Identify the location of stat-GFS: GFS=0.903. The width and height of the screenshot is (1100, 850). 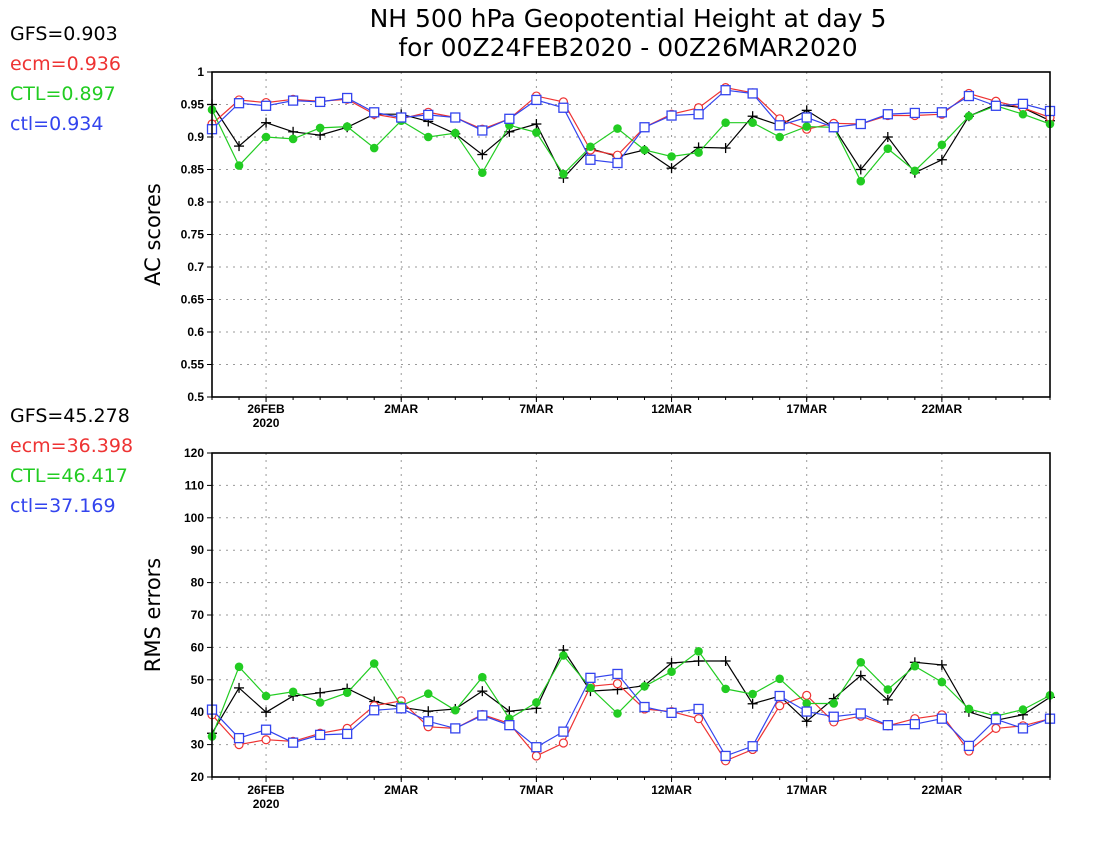
(64, 34).